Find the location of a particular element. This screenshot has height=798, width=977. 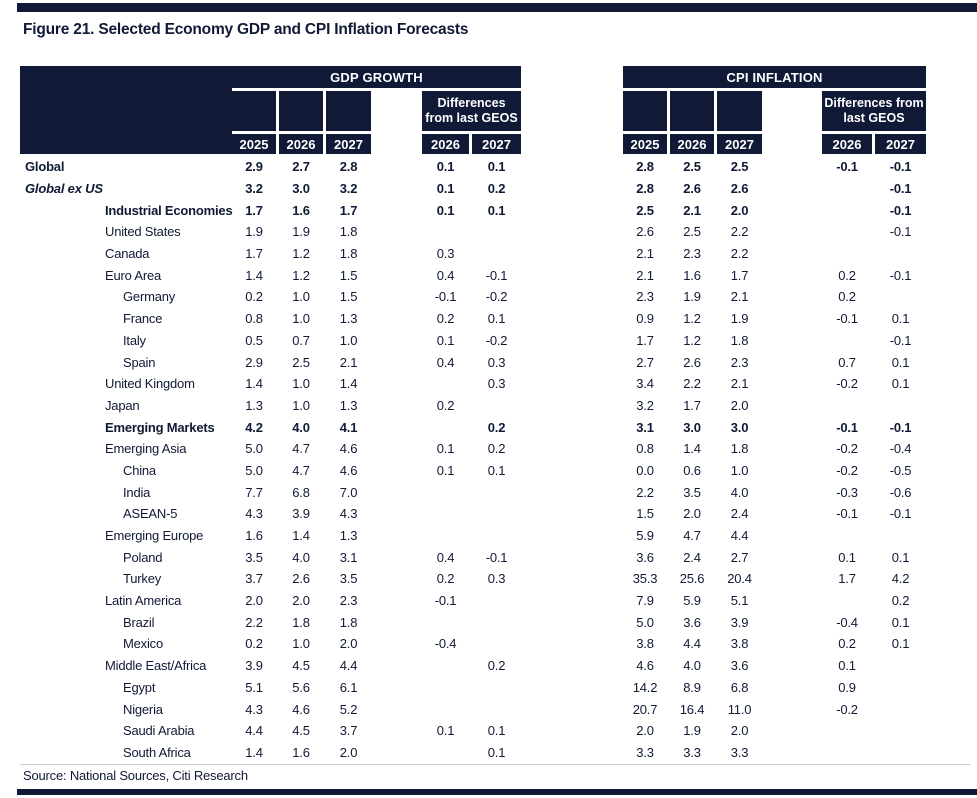

cpi-2026-value: 2.6 is located at coordinates (692, 189).